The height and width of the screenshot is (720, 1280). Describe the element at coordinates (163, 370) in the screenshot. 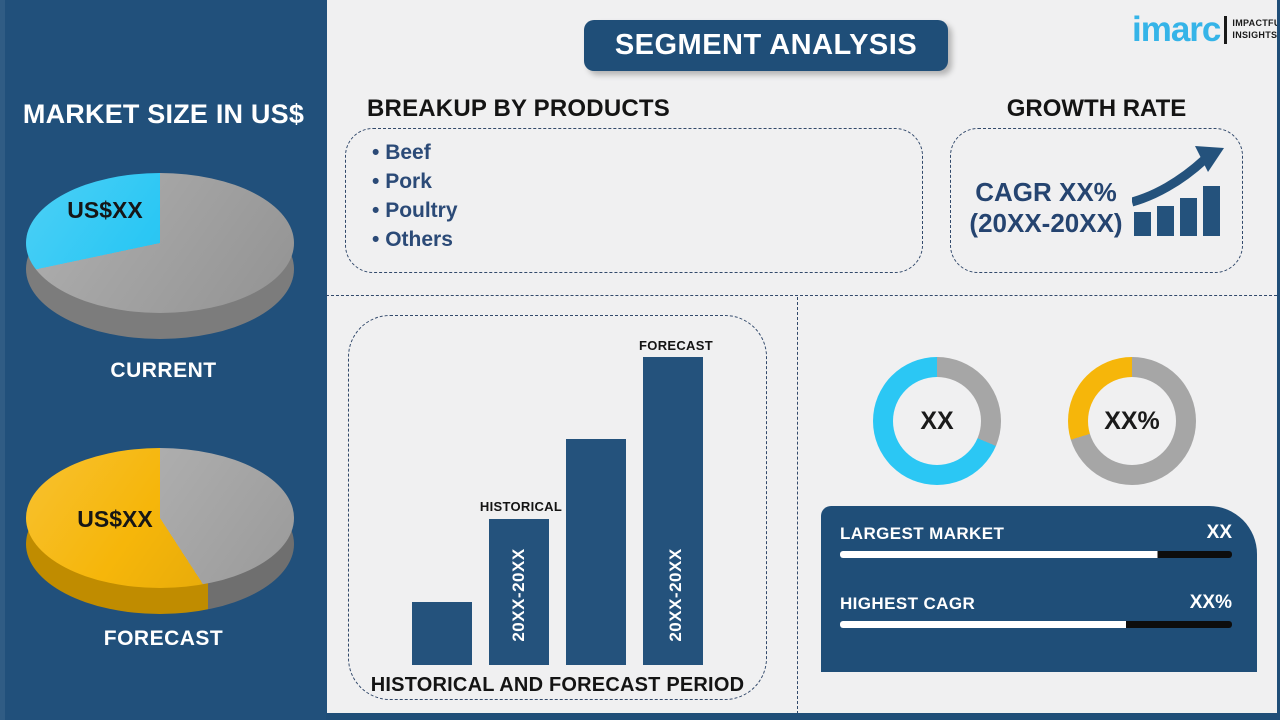

I see `pie-current-caption: CURRENT` at that location.